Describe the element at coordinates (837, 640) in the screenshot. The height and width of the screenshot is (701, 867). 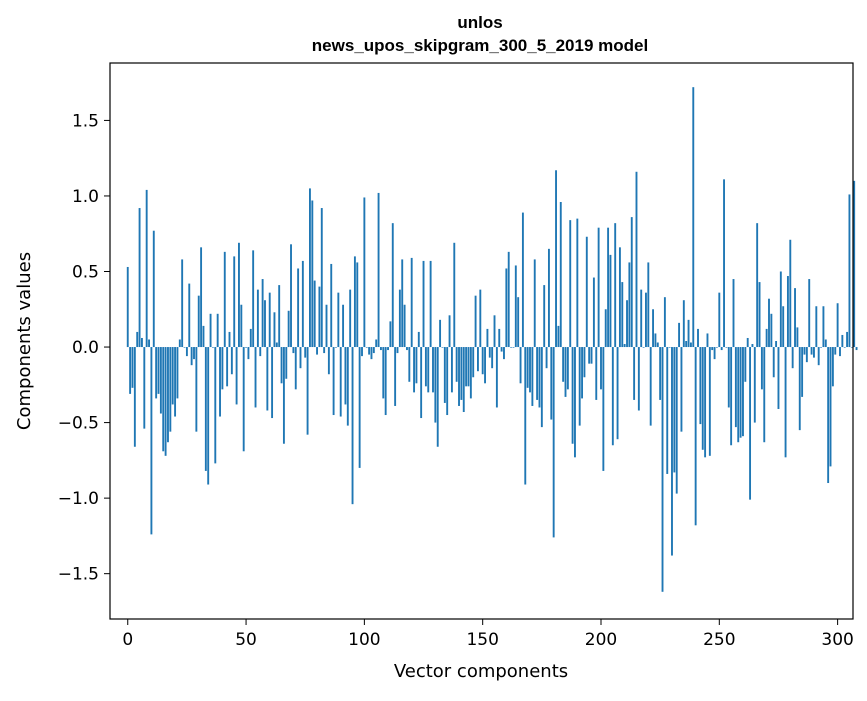
I see `x-tick-label: 300` at that location.